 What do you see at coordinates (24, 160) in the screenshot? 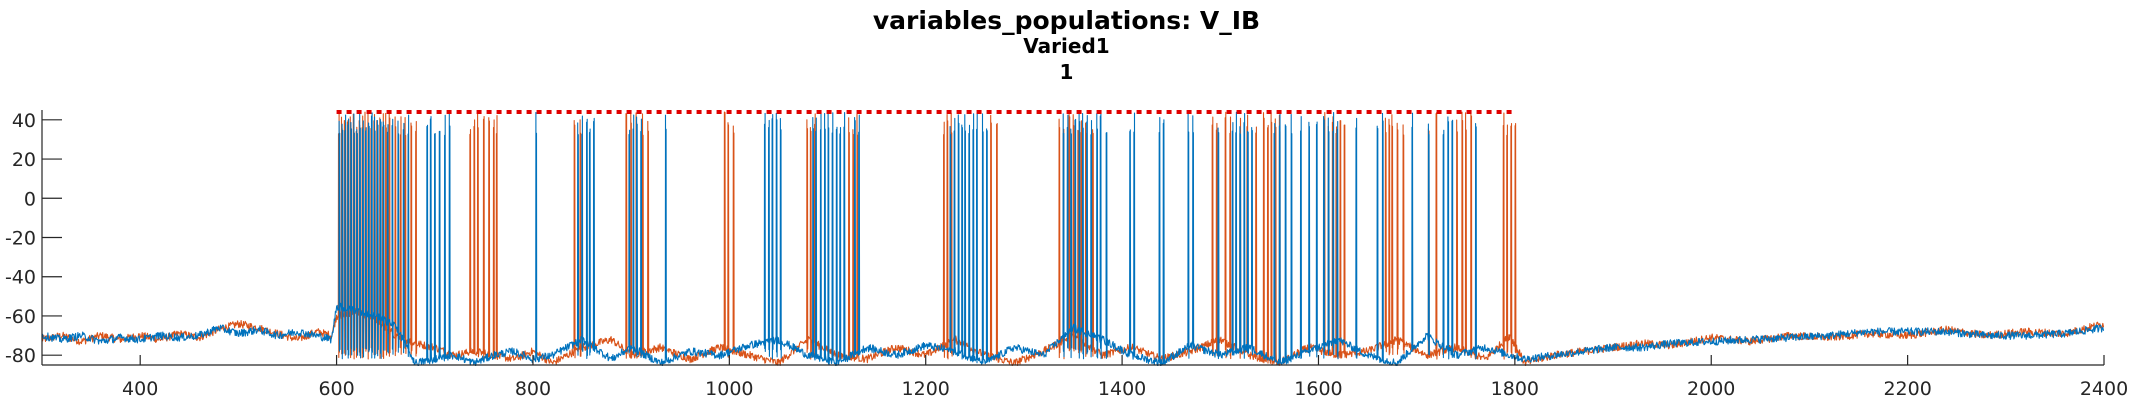
I see `y-tick-label: 20` at bounding box center [24, 160].